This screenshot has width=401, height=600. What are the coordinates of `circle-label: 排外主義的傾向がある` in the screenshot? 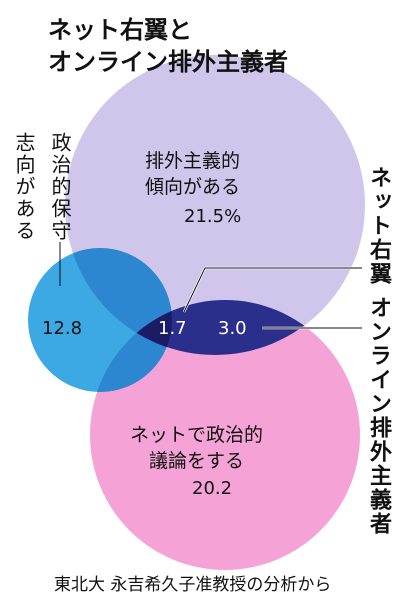 It's located at (192, 174).